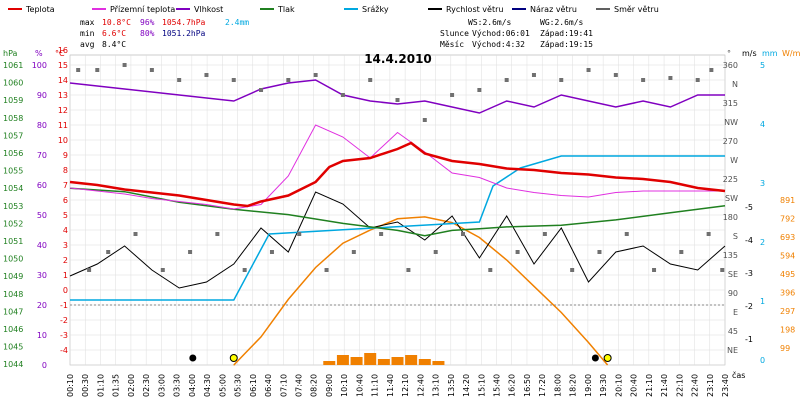 The height and width of the screenshot is (400, 800). Describe the element at coordinates (42, 155) in the screenshot. I see `axis-tick-label: 70` at that location.